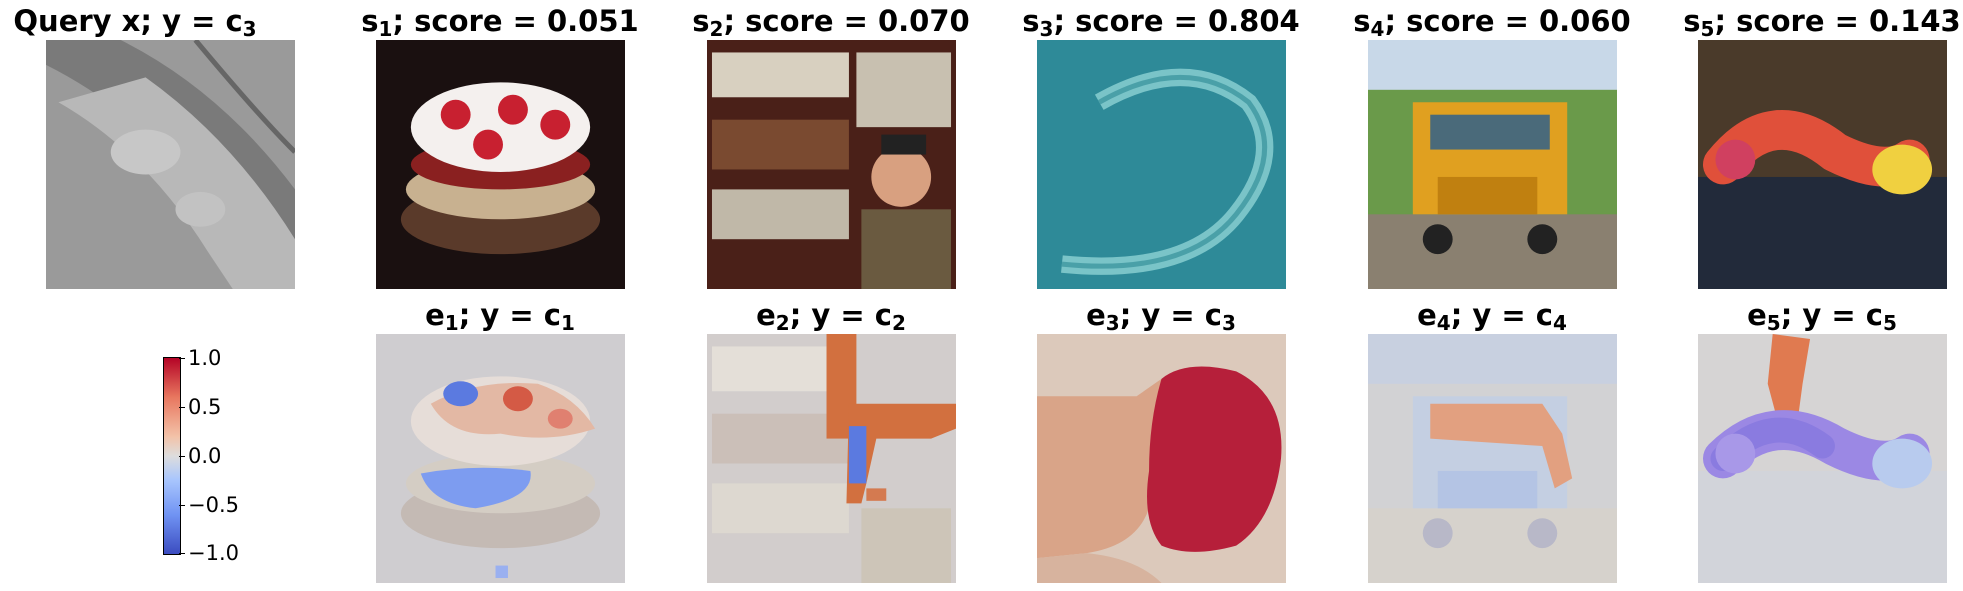  I want to click on query-image, so click(170, 164).